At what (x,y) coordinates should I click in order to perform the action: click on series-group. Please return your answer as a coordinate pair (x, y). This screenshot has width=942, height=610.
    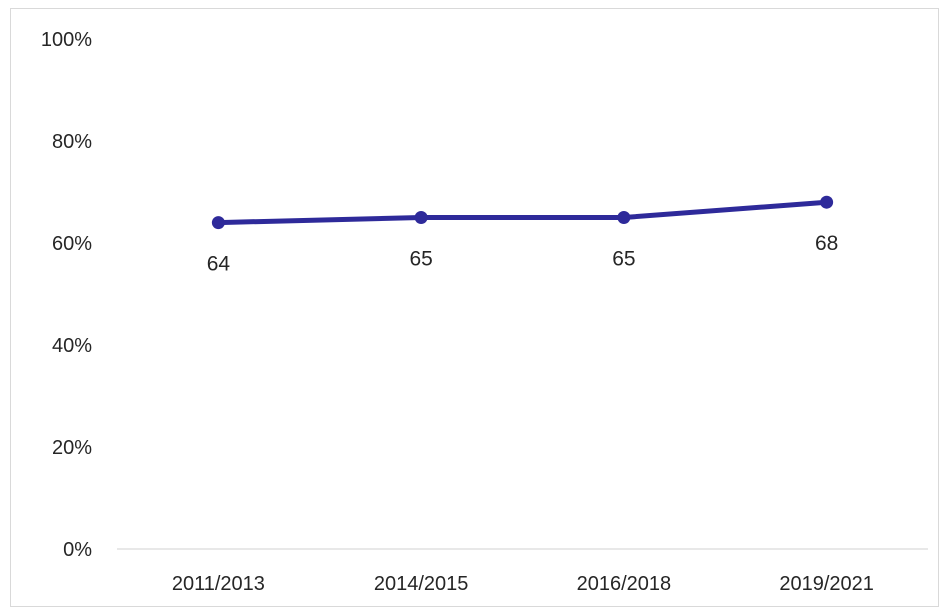
    Looking at the image, I should click on (522, 212).